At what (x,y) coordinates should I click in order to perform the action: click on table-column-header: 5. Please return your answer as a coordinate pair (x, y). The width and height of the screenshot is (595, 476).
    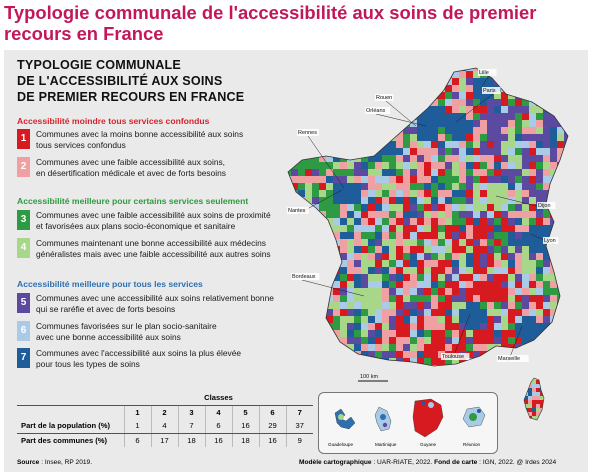
    Looking at the image, I should click on (245, 412).